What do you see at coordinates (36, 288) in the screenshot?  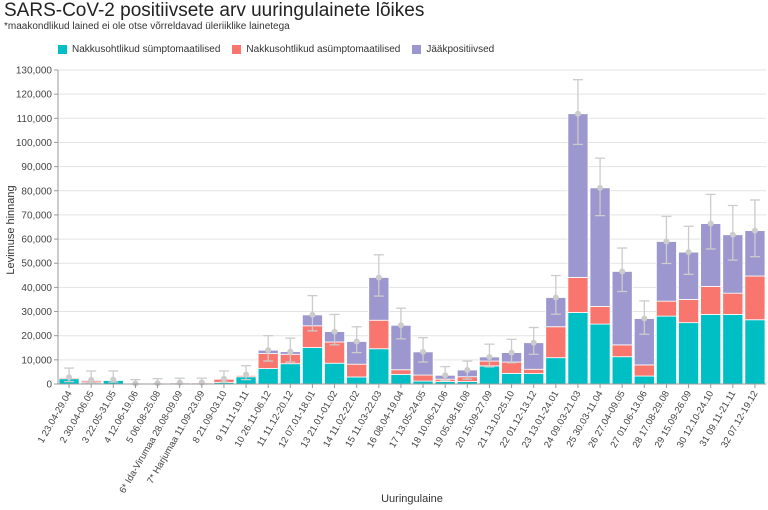 I see `y-tick-label: 40,000` at bounding box center [36, 288].